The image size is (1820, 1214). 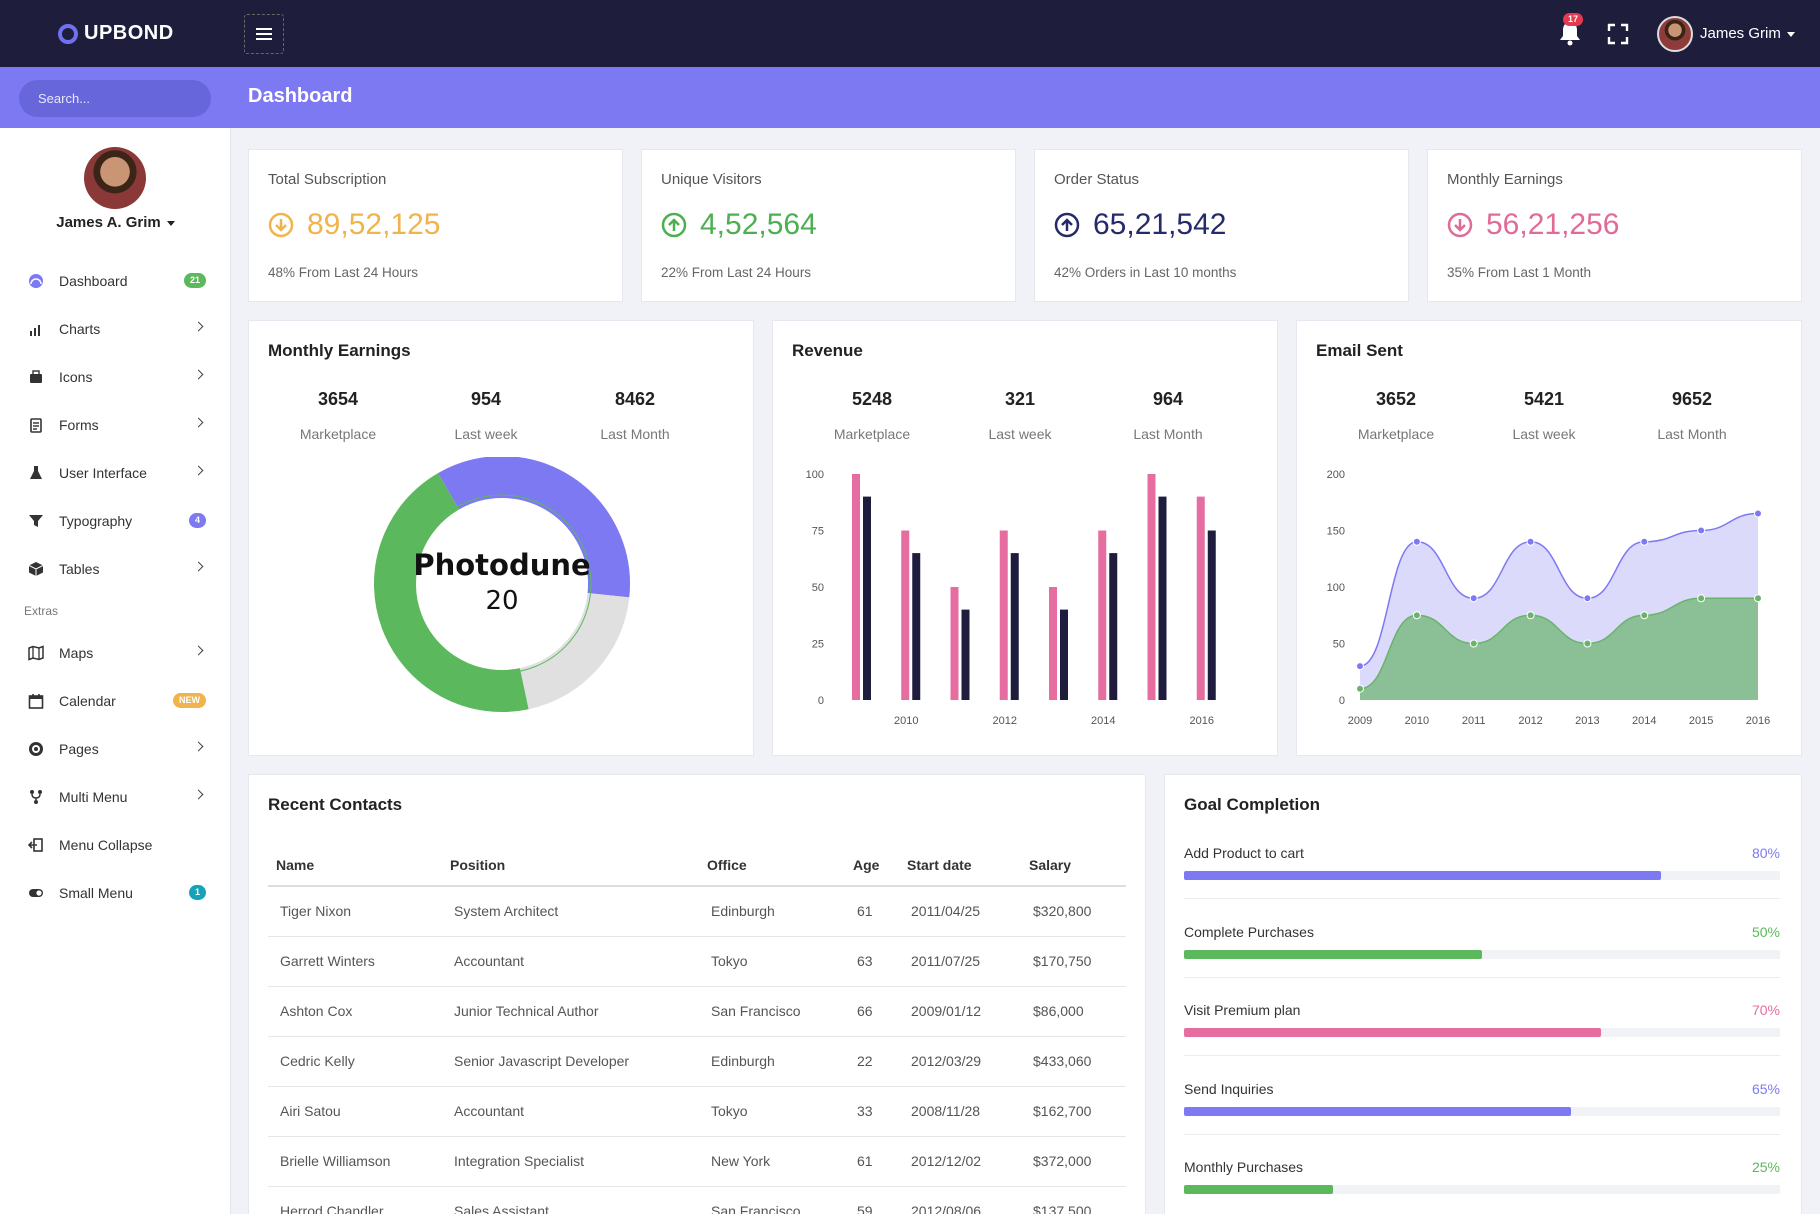 What do you see at coordinates (76, 653) in the screenshot?
I see `sidebar-item-label: Maps` at bounding box center [76, 653].